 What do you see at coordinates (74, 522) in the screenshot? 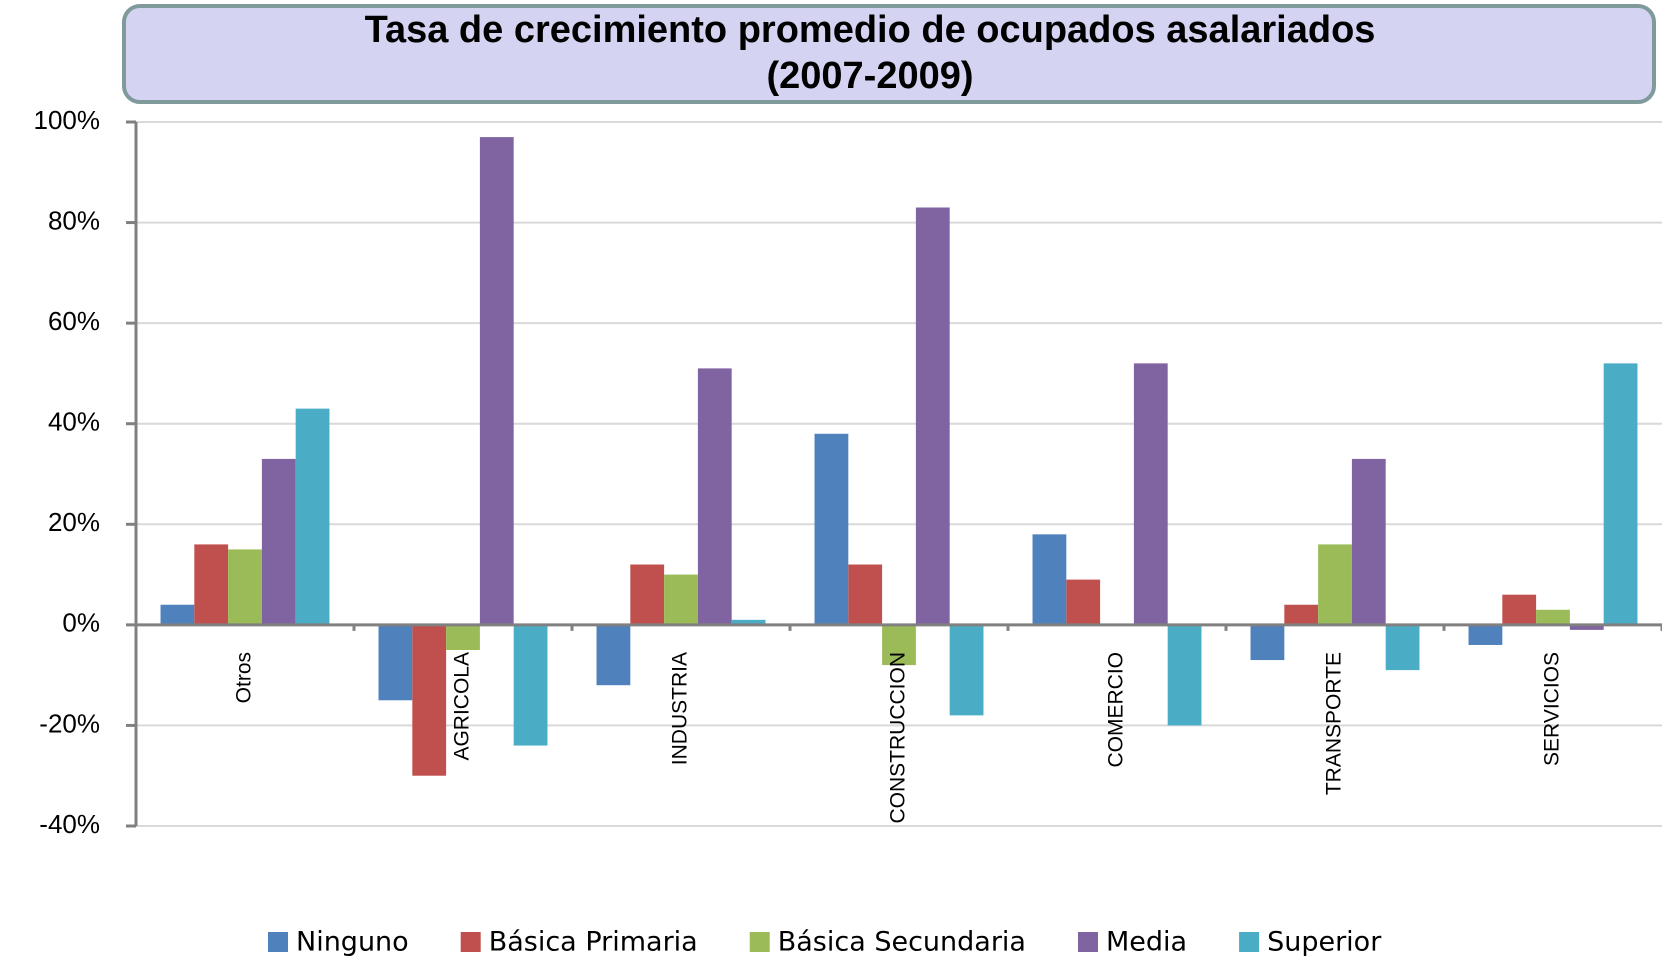
I see `y-tick-label: 20%` at bounding box center [74, 522].